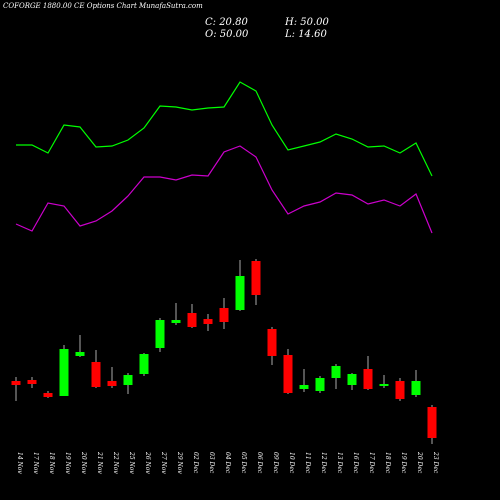 The height and width of the screenshot is (500, 500). Describe the element at coordinates (131, 462) in the screenshot. I see `x-tick-label: 25 Nov` at that location.